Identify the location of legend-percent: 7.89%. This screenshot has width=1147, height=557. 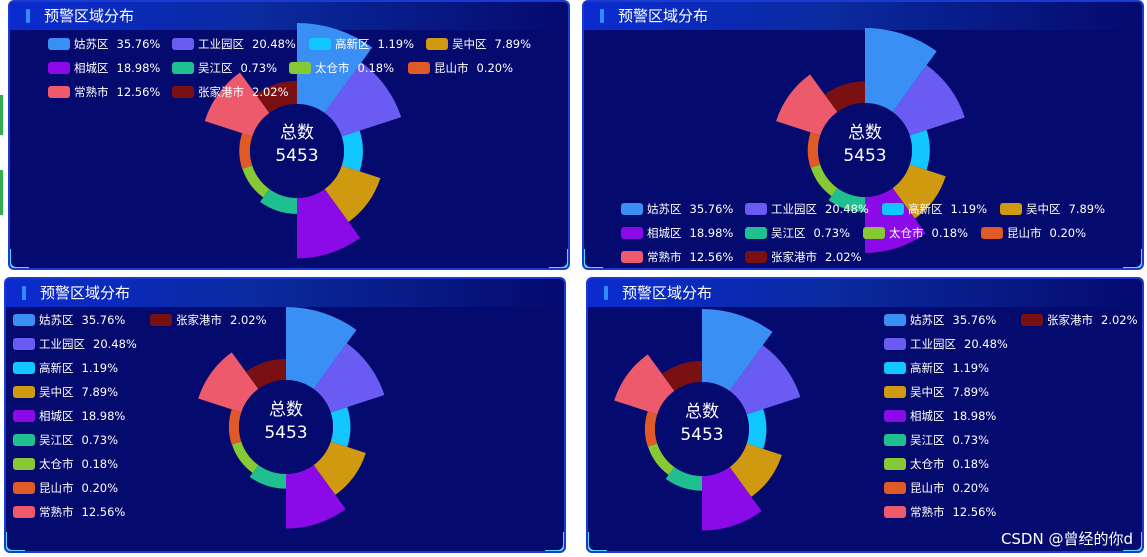
(513, 44).